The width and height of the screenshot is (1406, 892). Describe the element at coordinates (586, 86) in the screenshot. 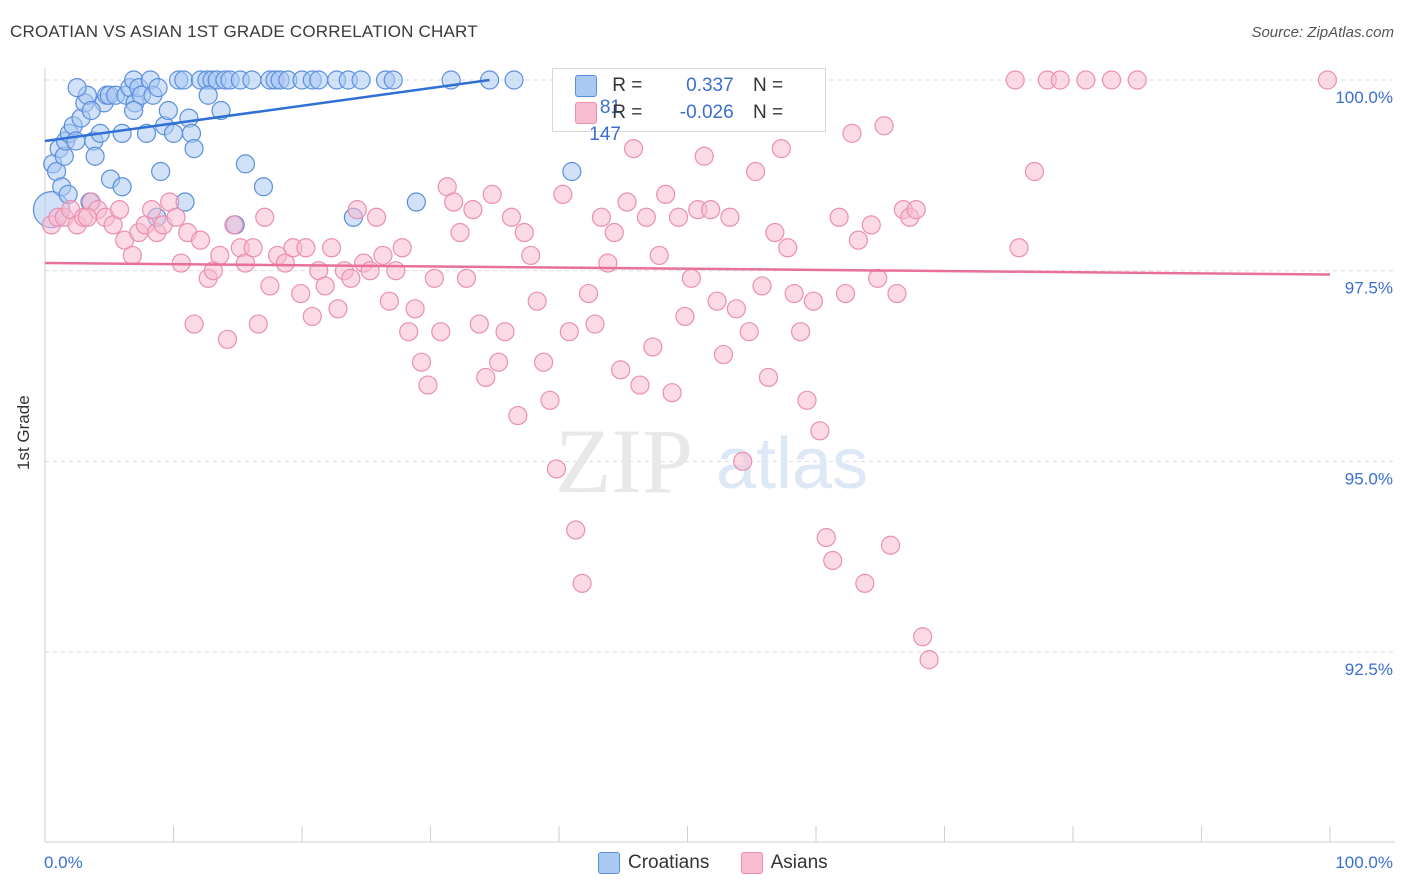

I see `croatians-swatch` at that location.